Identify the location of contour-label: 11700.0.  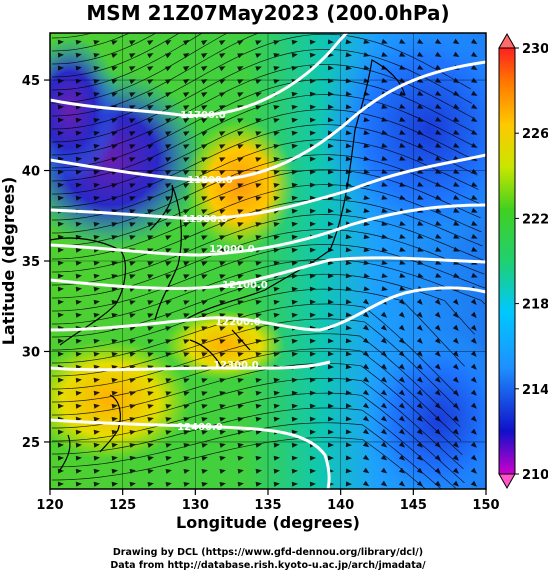
(203, 115).